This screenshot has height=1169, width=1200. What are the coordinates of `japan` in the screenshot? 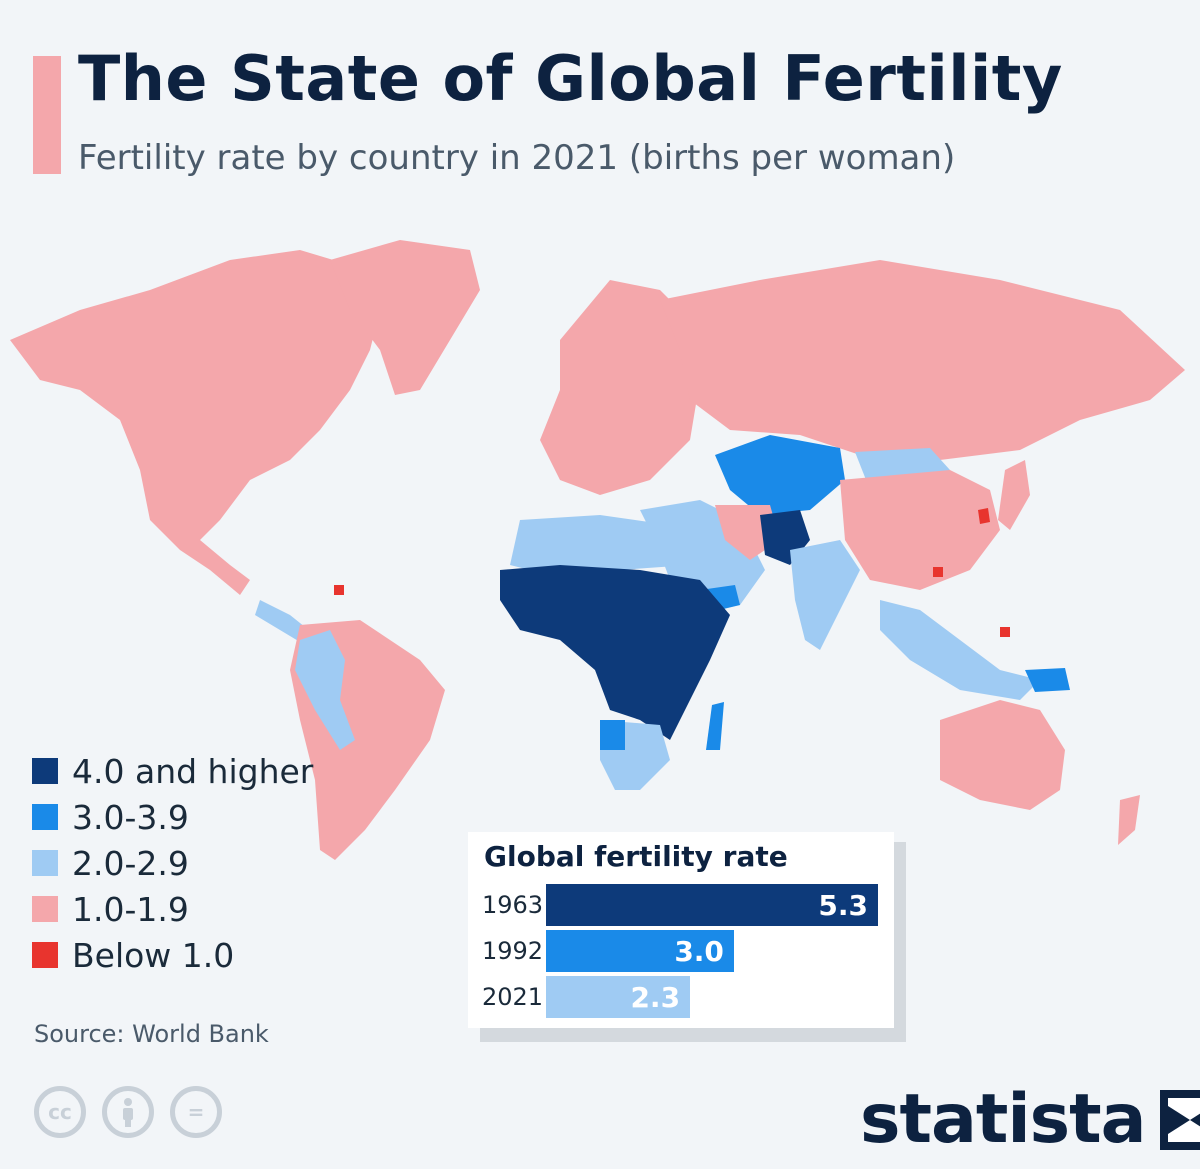 It's located at (1014, 495).